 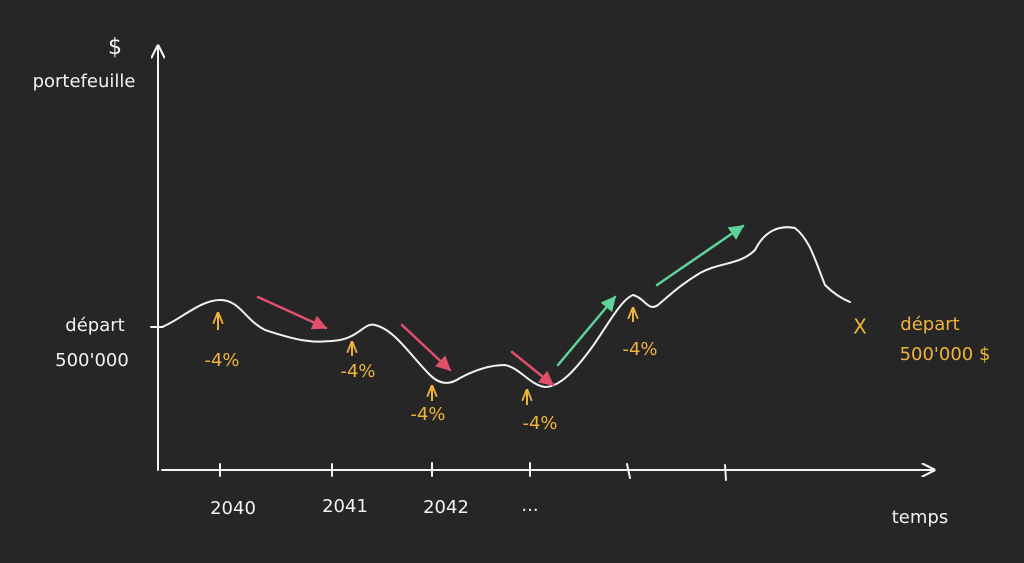 I want to click on x-label: temps, so click(x=920, y=517).